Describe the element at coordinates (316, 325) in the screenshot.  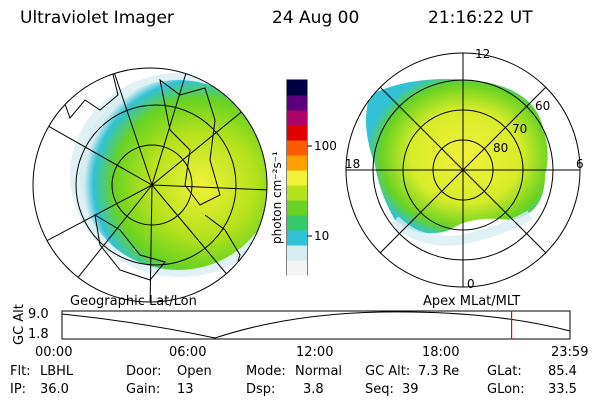
I see `altitude-plot` at that location.